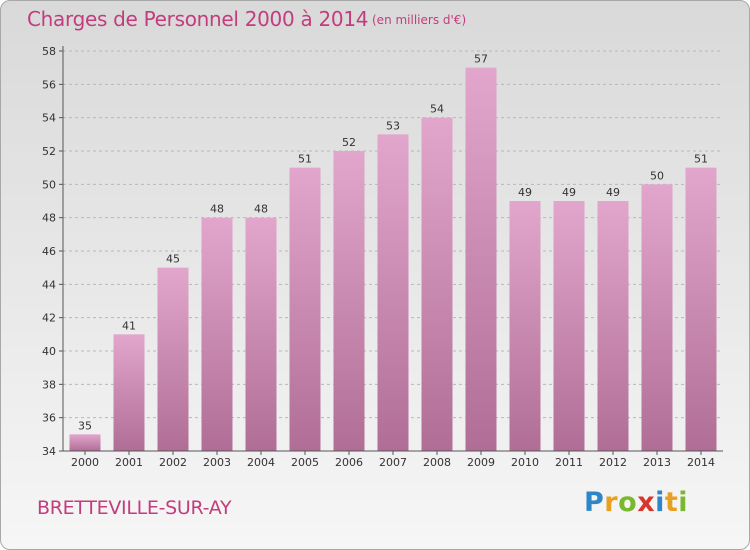  Describe the element at coordinates (701, 309) in the screenshot. I see `bar-2014` at that location.